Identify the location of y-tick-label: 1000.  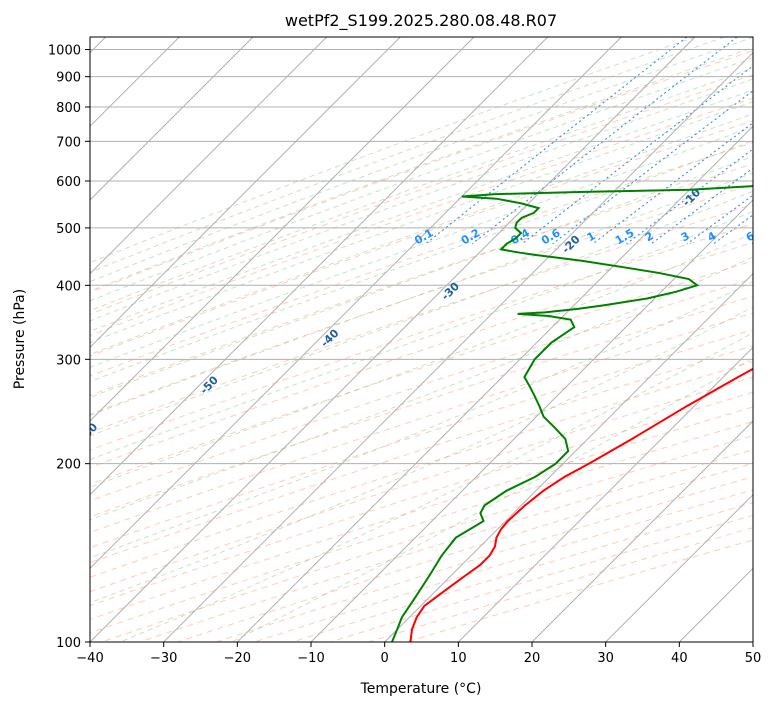
(64, 51).